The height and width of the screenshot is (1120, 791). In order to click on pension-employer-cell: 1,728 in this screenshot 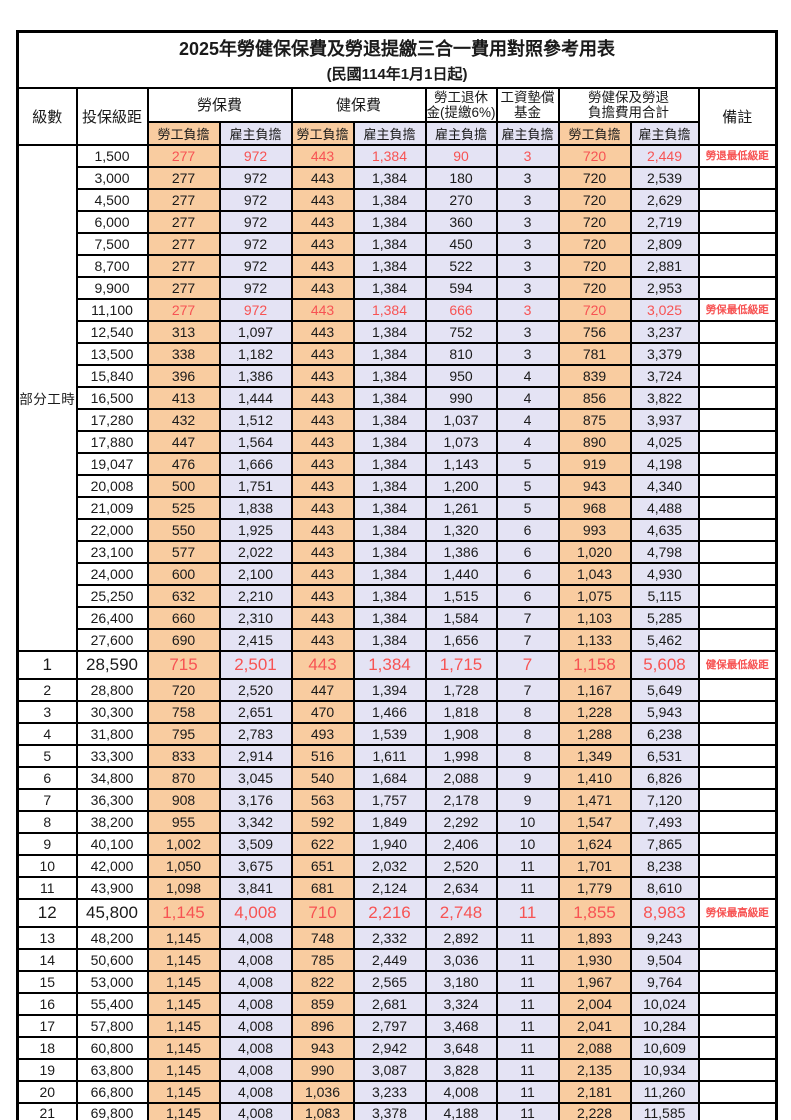, I will do `click(461, 689)`.